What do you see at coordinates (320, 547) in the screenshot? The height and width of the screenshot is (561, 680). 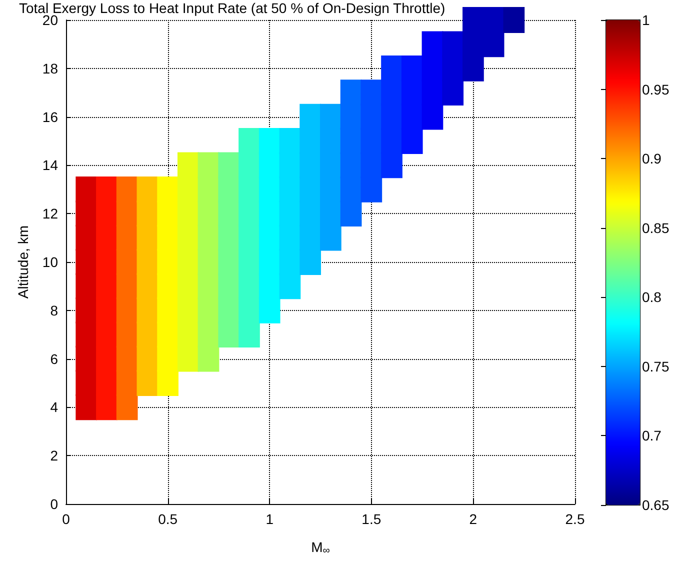 I see `x-axis-title: M∞` at bounding box center [320, 547].